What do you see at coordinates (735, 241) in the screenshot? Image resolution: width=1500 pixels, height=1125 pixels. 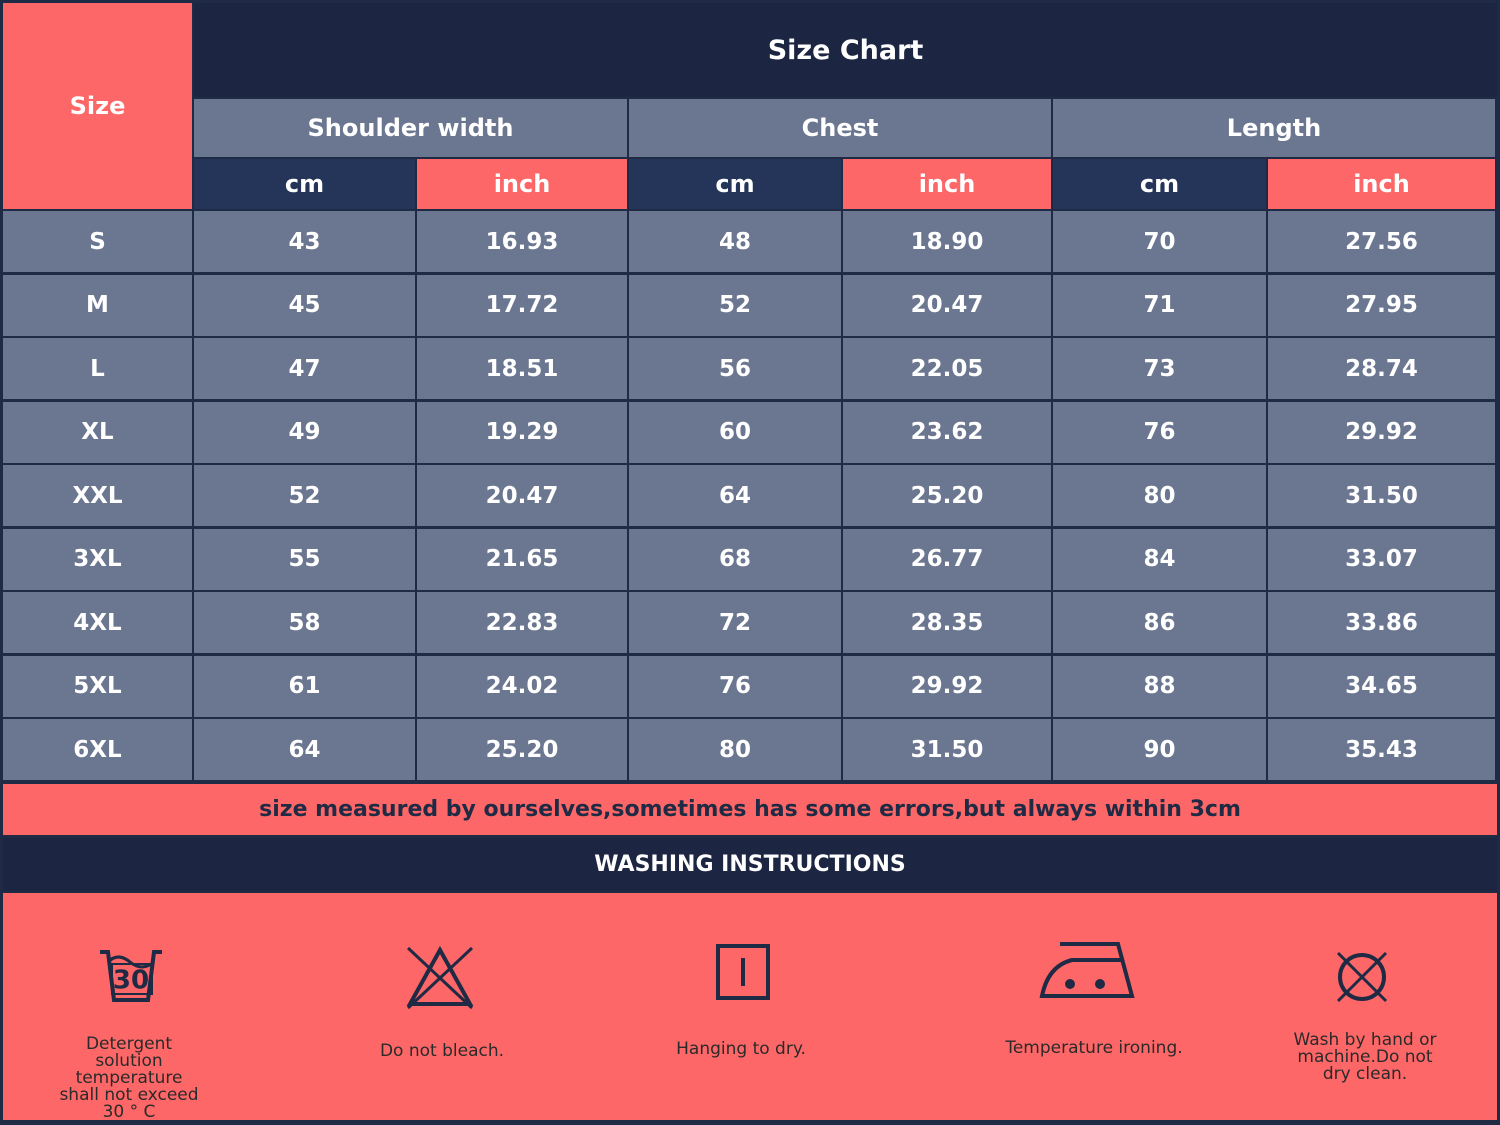 I see `value-cell: 48` at bounding box center [735, 241].